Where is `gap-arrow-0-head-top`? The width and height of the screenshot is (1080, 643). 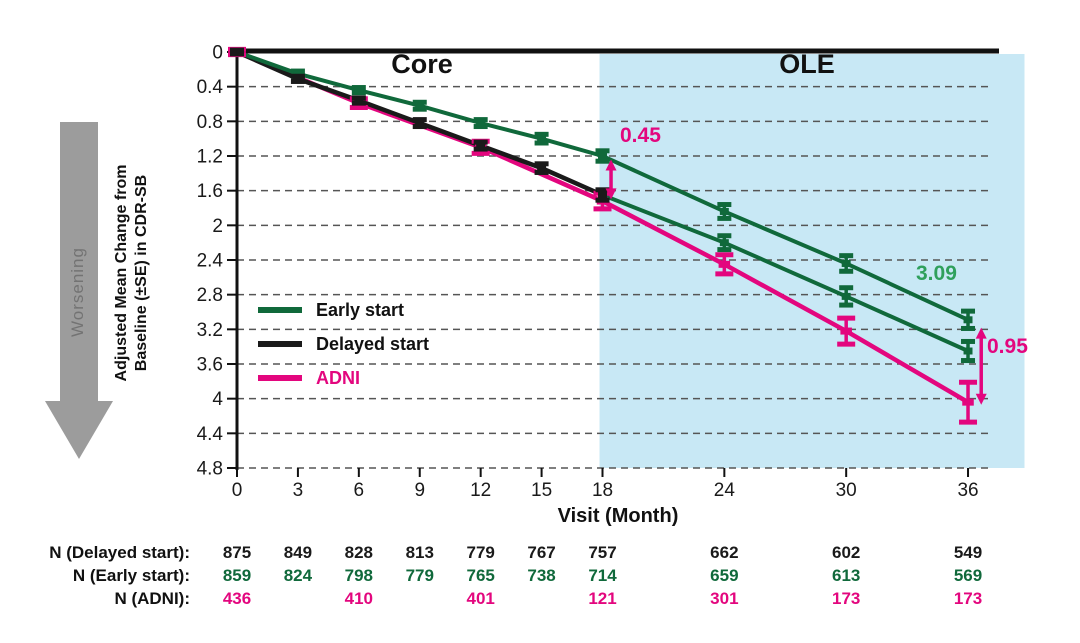
gap-arrow-0-head-top is located at coordinates (611, 165).